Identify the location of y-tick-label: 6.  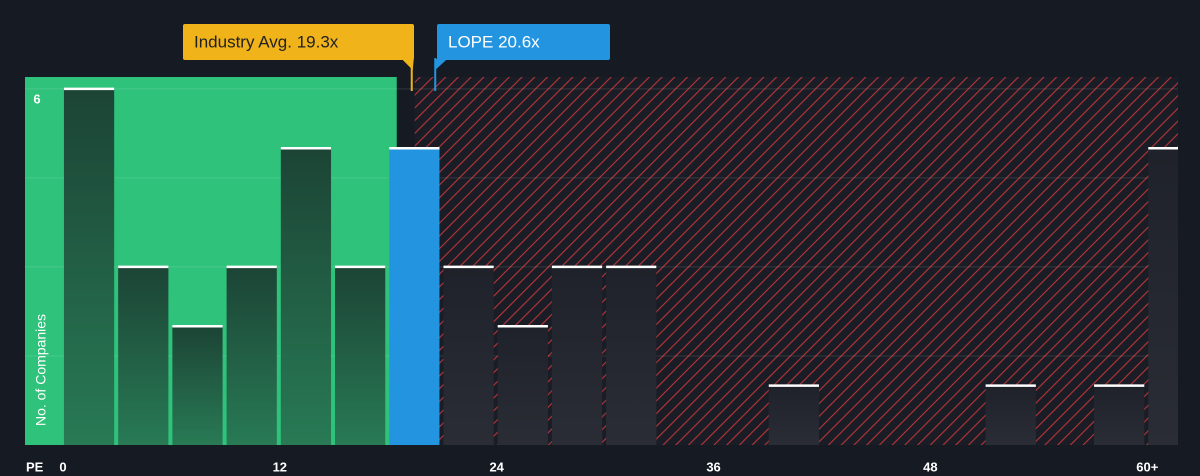
(36, 98).